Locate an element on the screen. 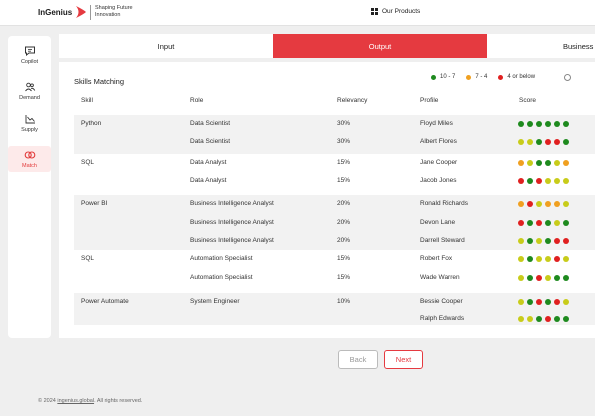  red-dot-icon is located at coordinates (501, 77).